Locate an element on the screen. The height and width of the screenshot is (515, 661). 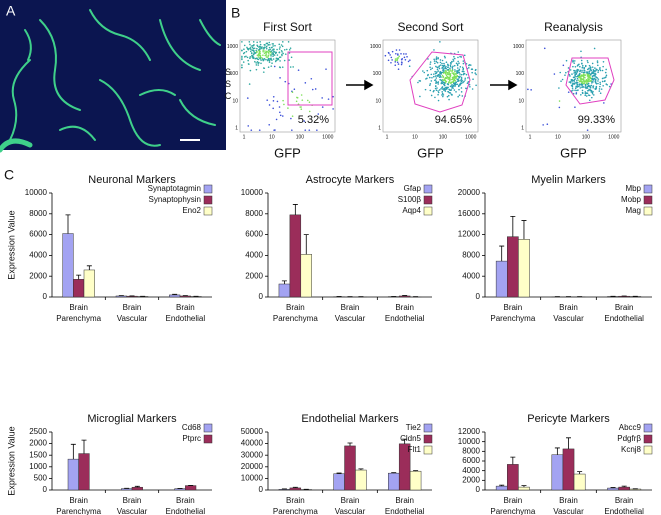
legend-label: Cldn5 is located at coordinates (410, 438).